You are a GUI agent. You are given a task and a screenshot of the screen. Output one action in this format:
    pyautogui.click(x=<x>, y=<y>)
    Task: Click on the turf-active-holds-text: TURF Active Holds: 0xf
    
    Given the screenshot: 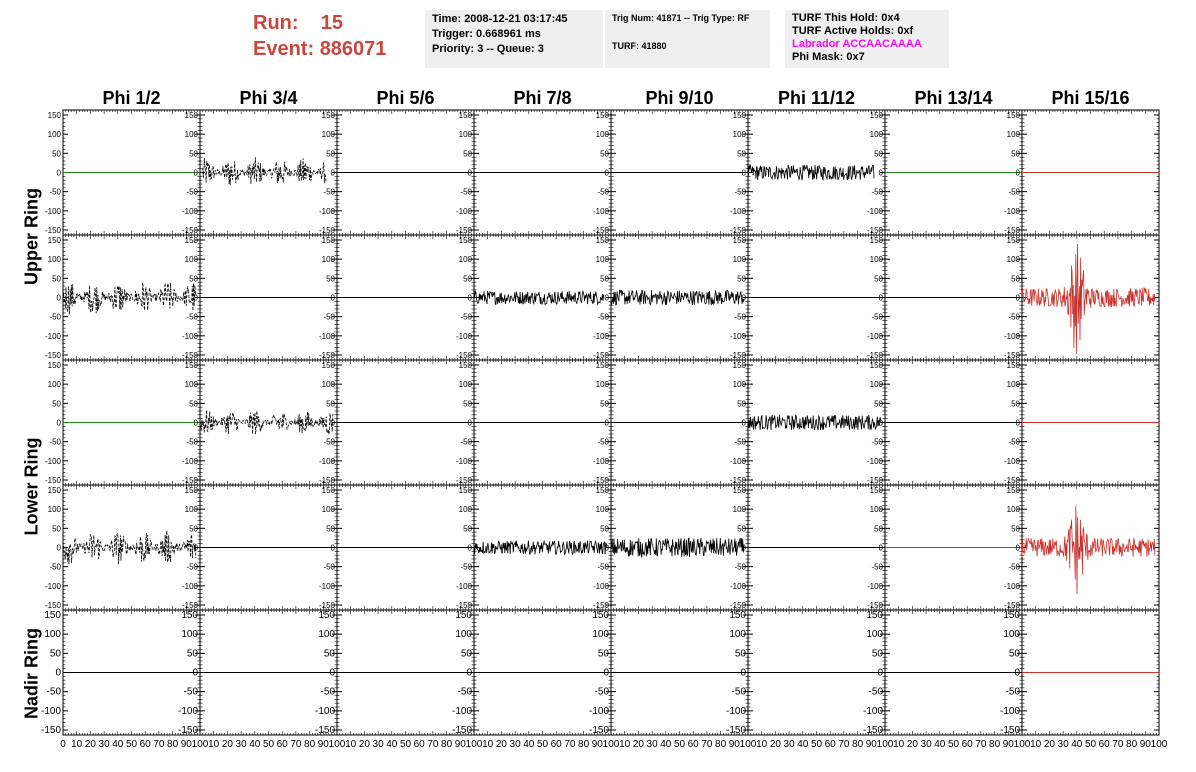 What is the action you would take?
    pyautogui.click(x=853, y=31)
    